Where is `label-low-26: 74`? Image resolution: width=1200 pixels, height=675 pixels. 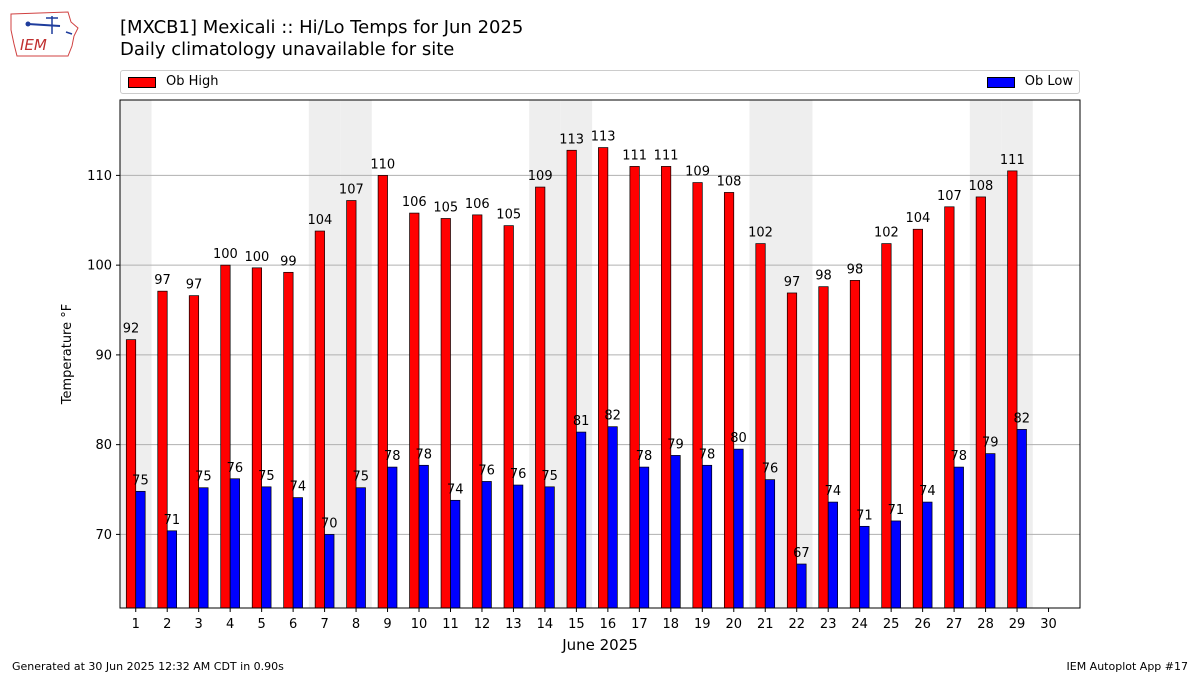 label-low-26: 74 is located at coordinates (927, 491).